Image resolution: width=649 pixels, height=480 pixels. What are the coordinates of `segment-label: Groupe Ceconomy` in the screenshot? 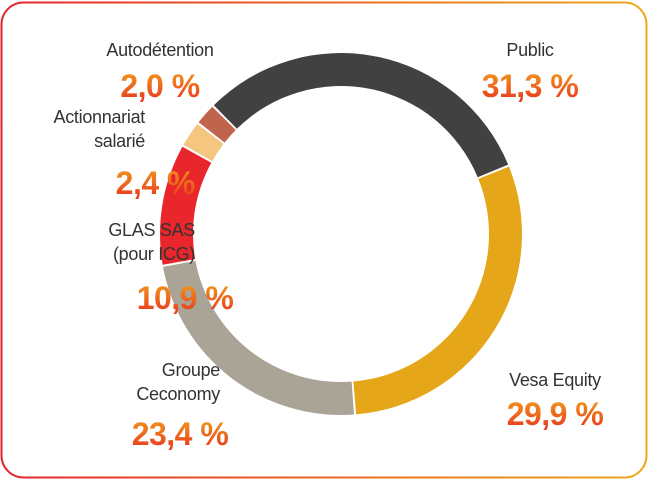 It's located at (178, 382).